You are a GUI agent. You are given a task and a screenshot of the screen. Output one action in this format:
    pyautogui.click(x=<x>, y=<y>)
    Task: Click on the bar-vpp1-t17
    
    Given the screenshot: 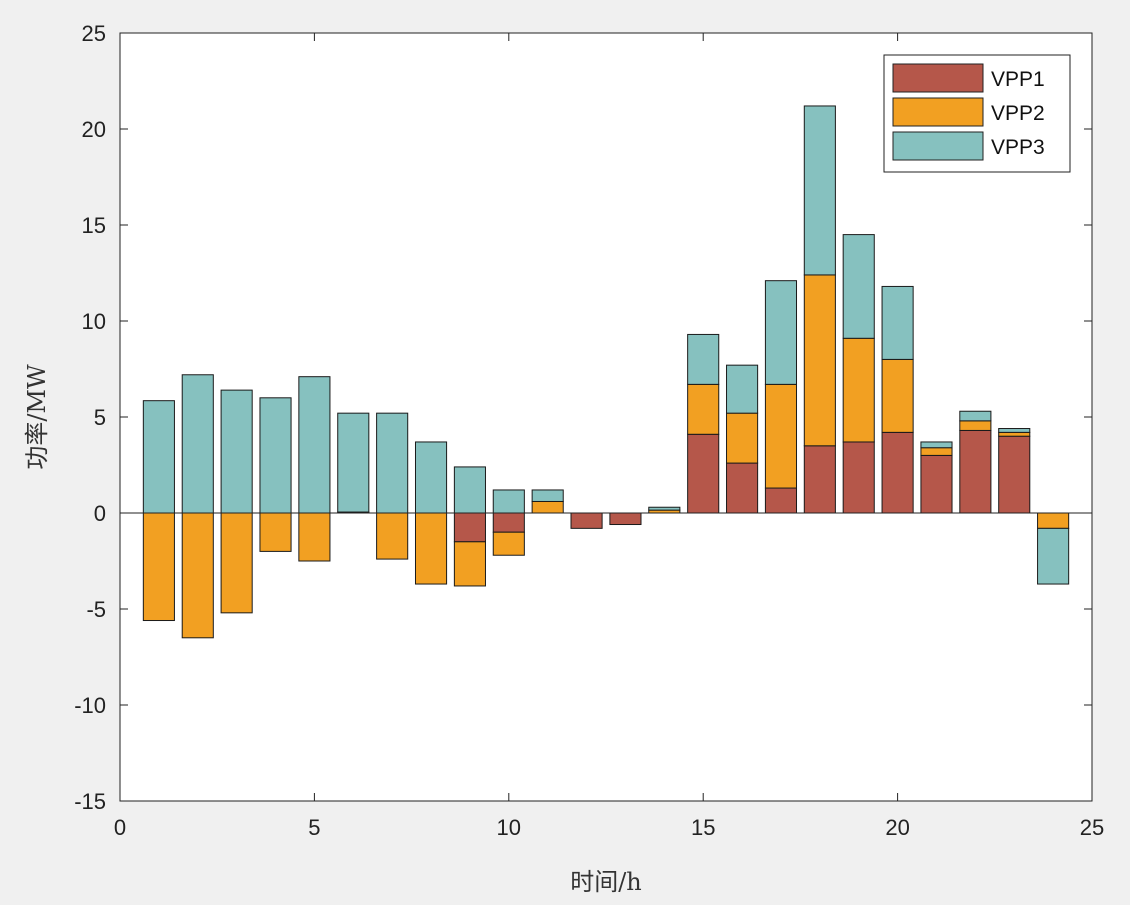 What is the action you would take?
    pyautogui.click(x=781, y=500)
    